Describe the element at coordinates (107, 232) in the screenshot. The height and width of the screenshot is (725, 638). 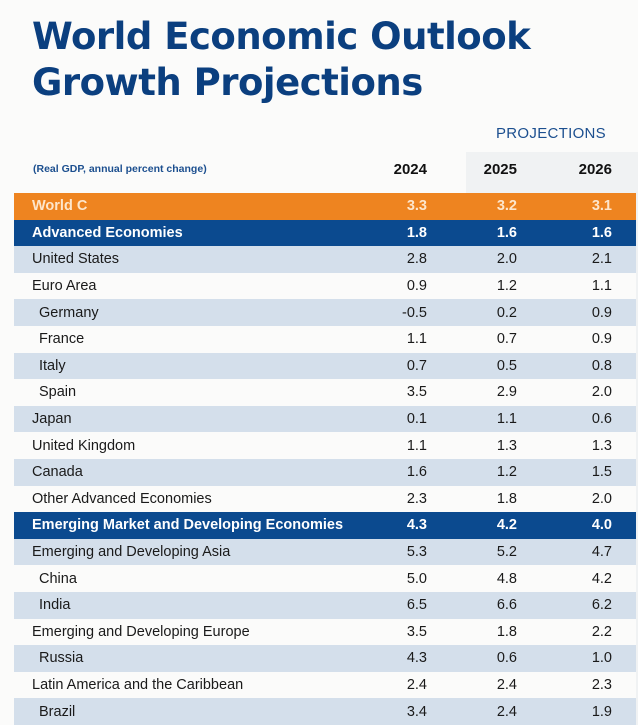
I see `row-label: Advanced Economies` at that location.